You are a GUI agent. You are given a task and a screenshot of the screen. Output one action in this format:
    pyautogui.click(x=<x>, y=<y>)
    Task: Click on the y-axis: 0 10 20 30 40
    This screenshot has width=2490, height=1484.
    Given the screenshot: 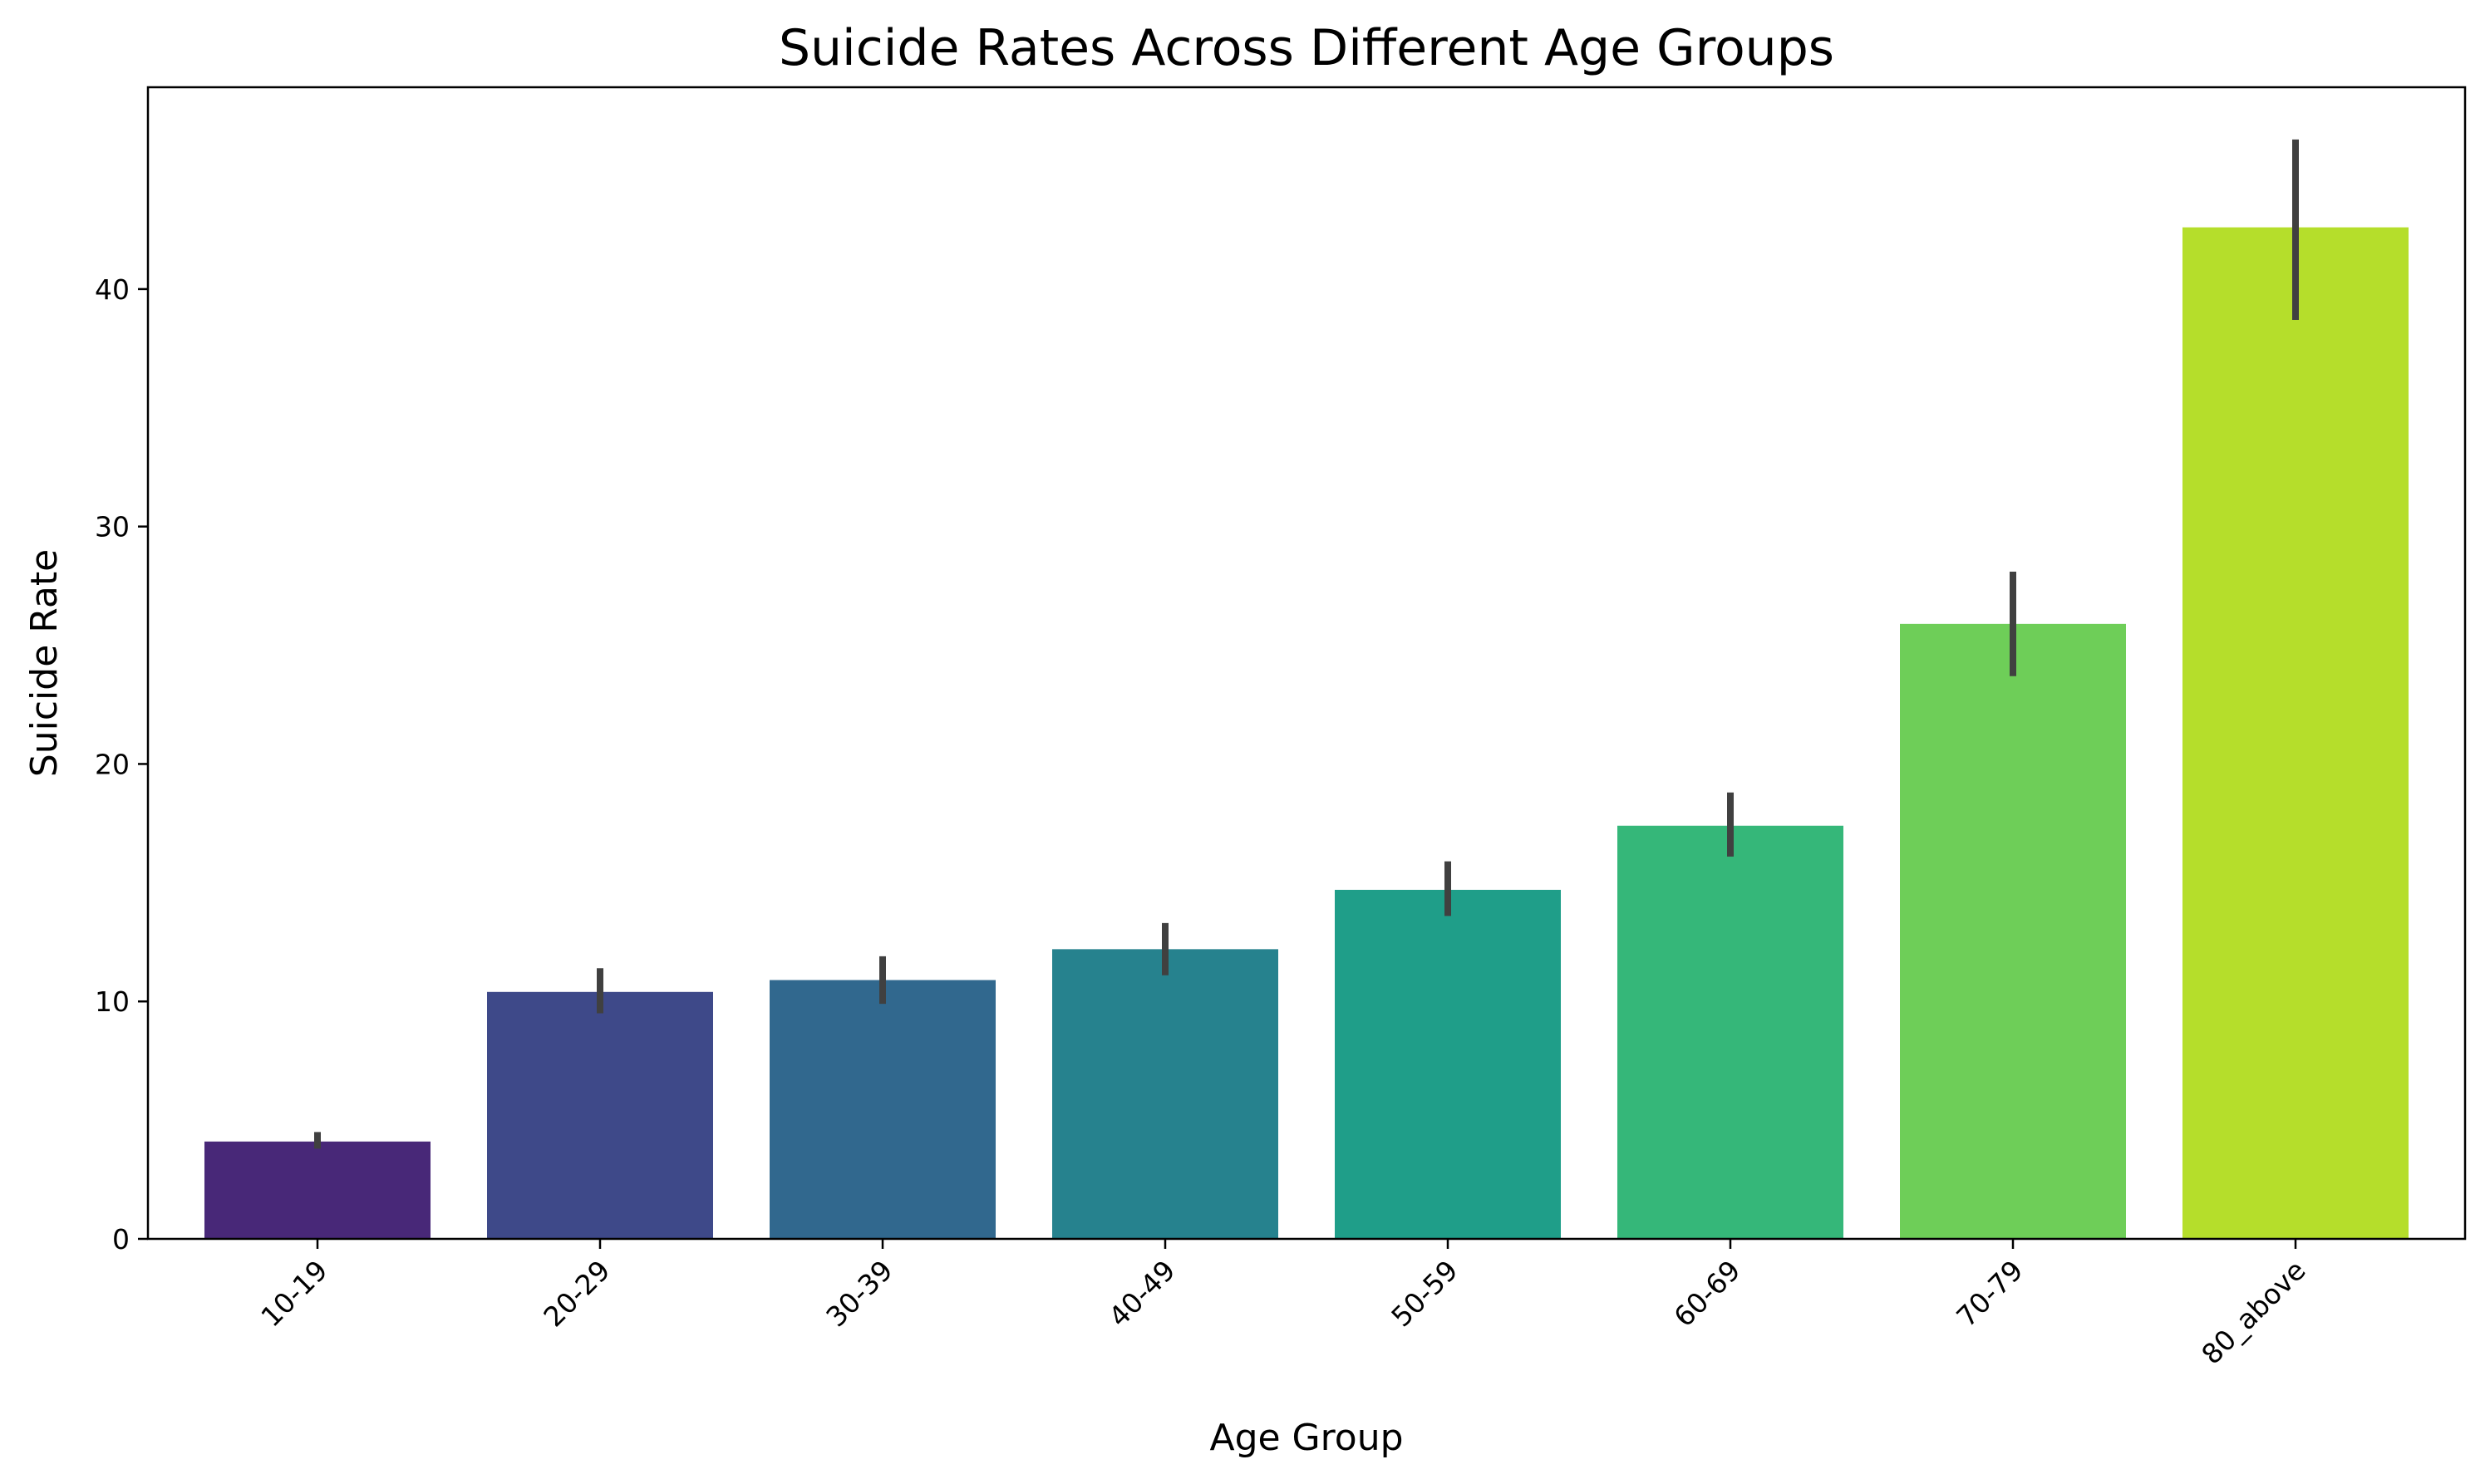 What is the action you would take?
    pyautogui.click(x=121, y=764)
    